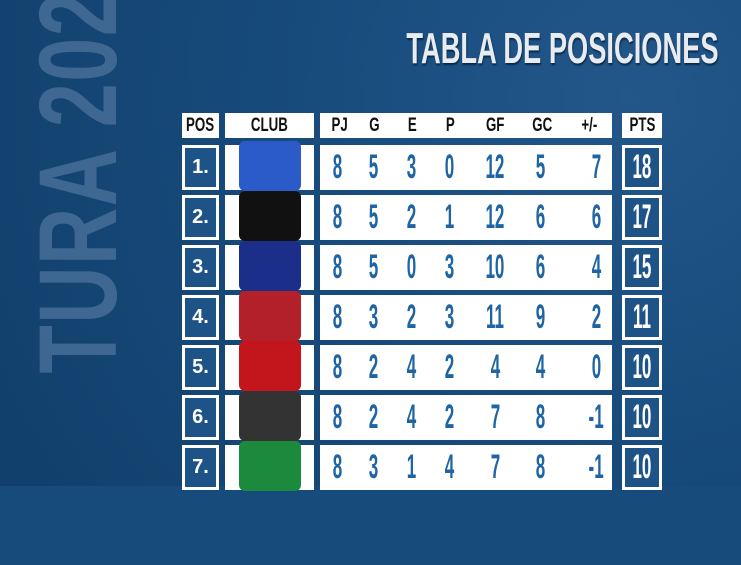 The width and height of the screenshot is (741, 565). What do you see at coordinates (200, 417) in the screenshot?
I see `position: 6.` at bounding box center [200, 417].